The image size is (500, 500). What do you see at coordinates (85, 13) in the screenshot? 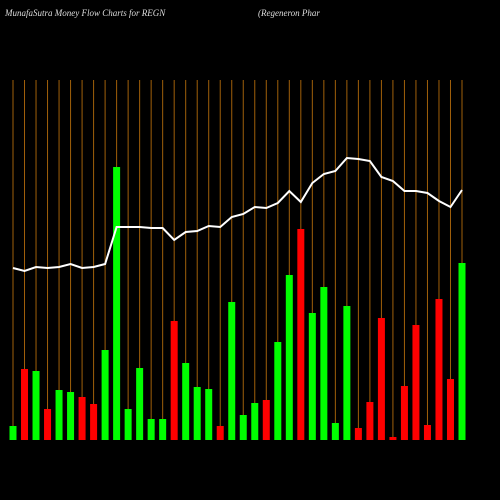
I see `chart-title: MunafaSutra Money Flow Charts for REGN` at bounding box center [85, 13].